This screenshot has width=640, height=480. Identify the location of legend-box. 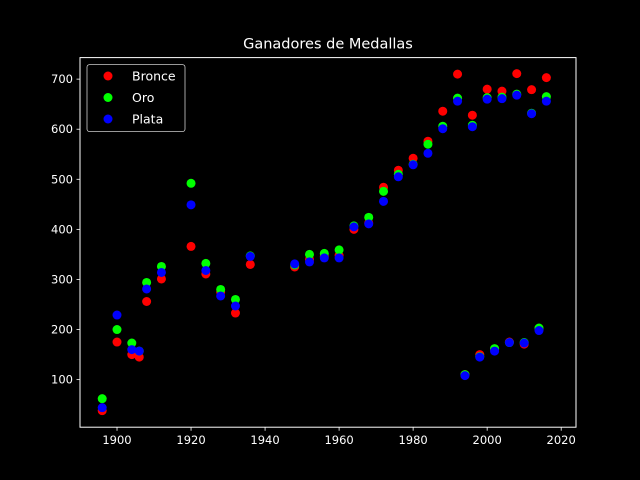
(136, 98).